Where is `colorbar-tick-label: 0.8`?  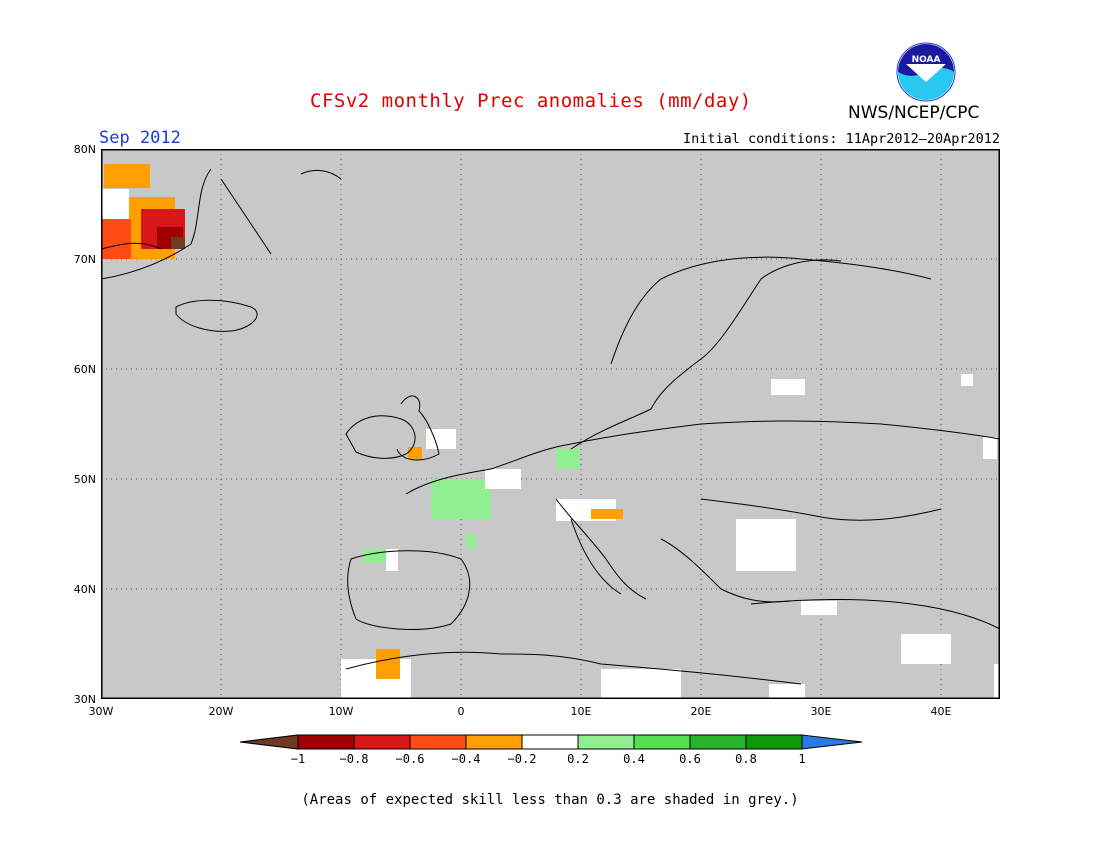 colorbar-tick-label: 0.8 is located at coordinates (746, 759).